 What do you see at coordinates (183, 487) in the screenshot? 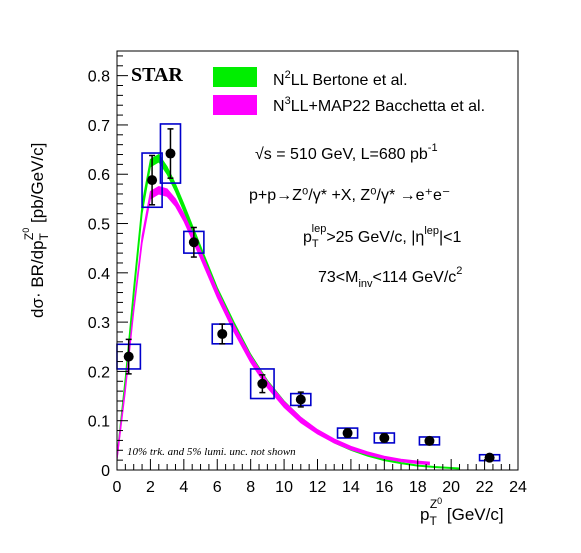
I see `x-tick-label: 4` at bounding box center [183, 487].